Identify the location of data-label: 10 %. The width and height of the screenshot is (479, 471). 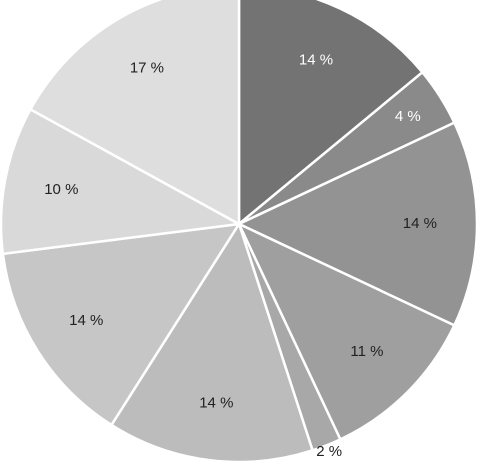
(61, 189).